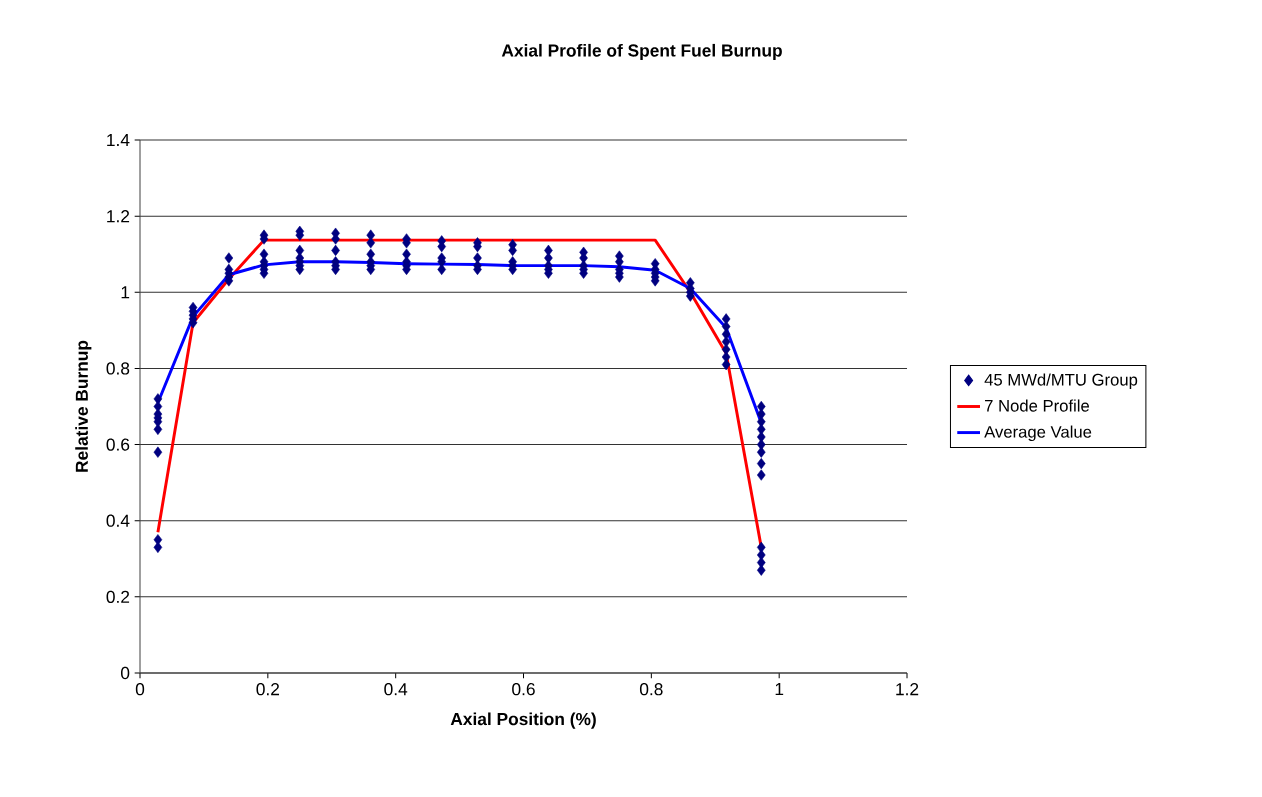  I want to click on x-axis-title: Axial Position (%), so click(523, 720).